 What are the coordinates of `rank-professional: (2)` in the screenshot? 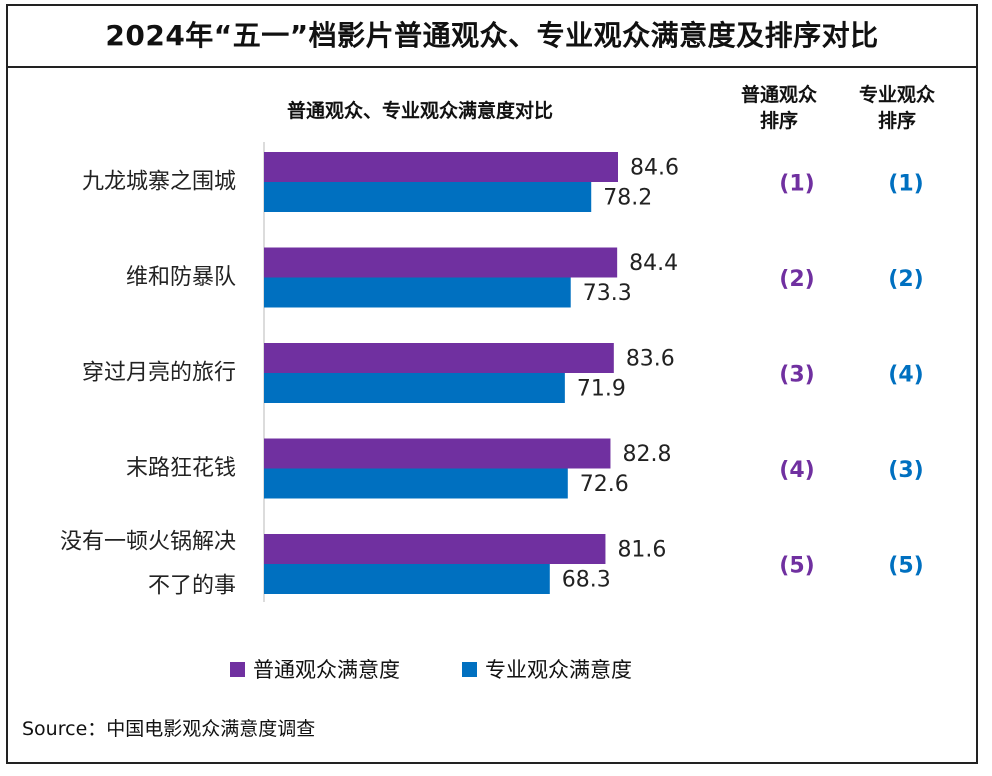 It's located at (905, 279).